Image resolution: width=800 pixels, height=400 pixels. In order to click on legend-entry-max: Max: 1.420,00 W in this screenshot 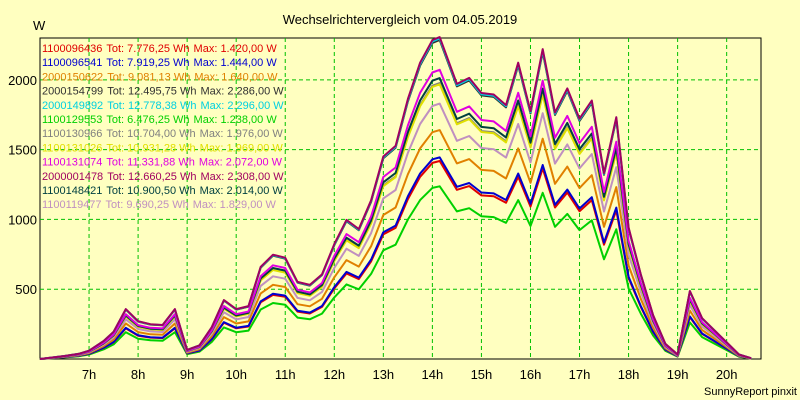, I will do `click(236, 49)`.